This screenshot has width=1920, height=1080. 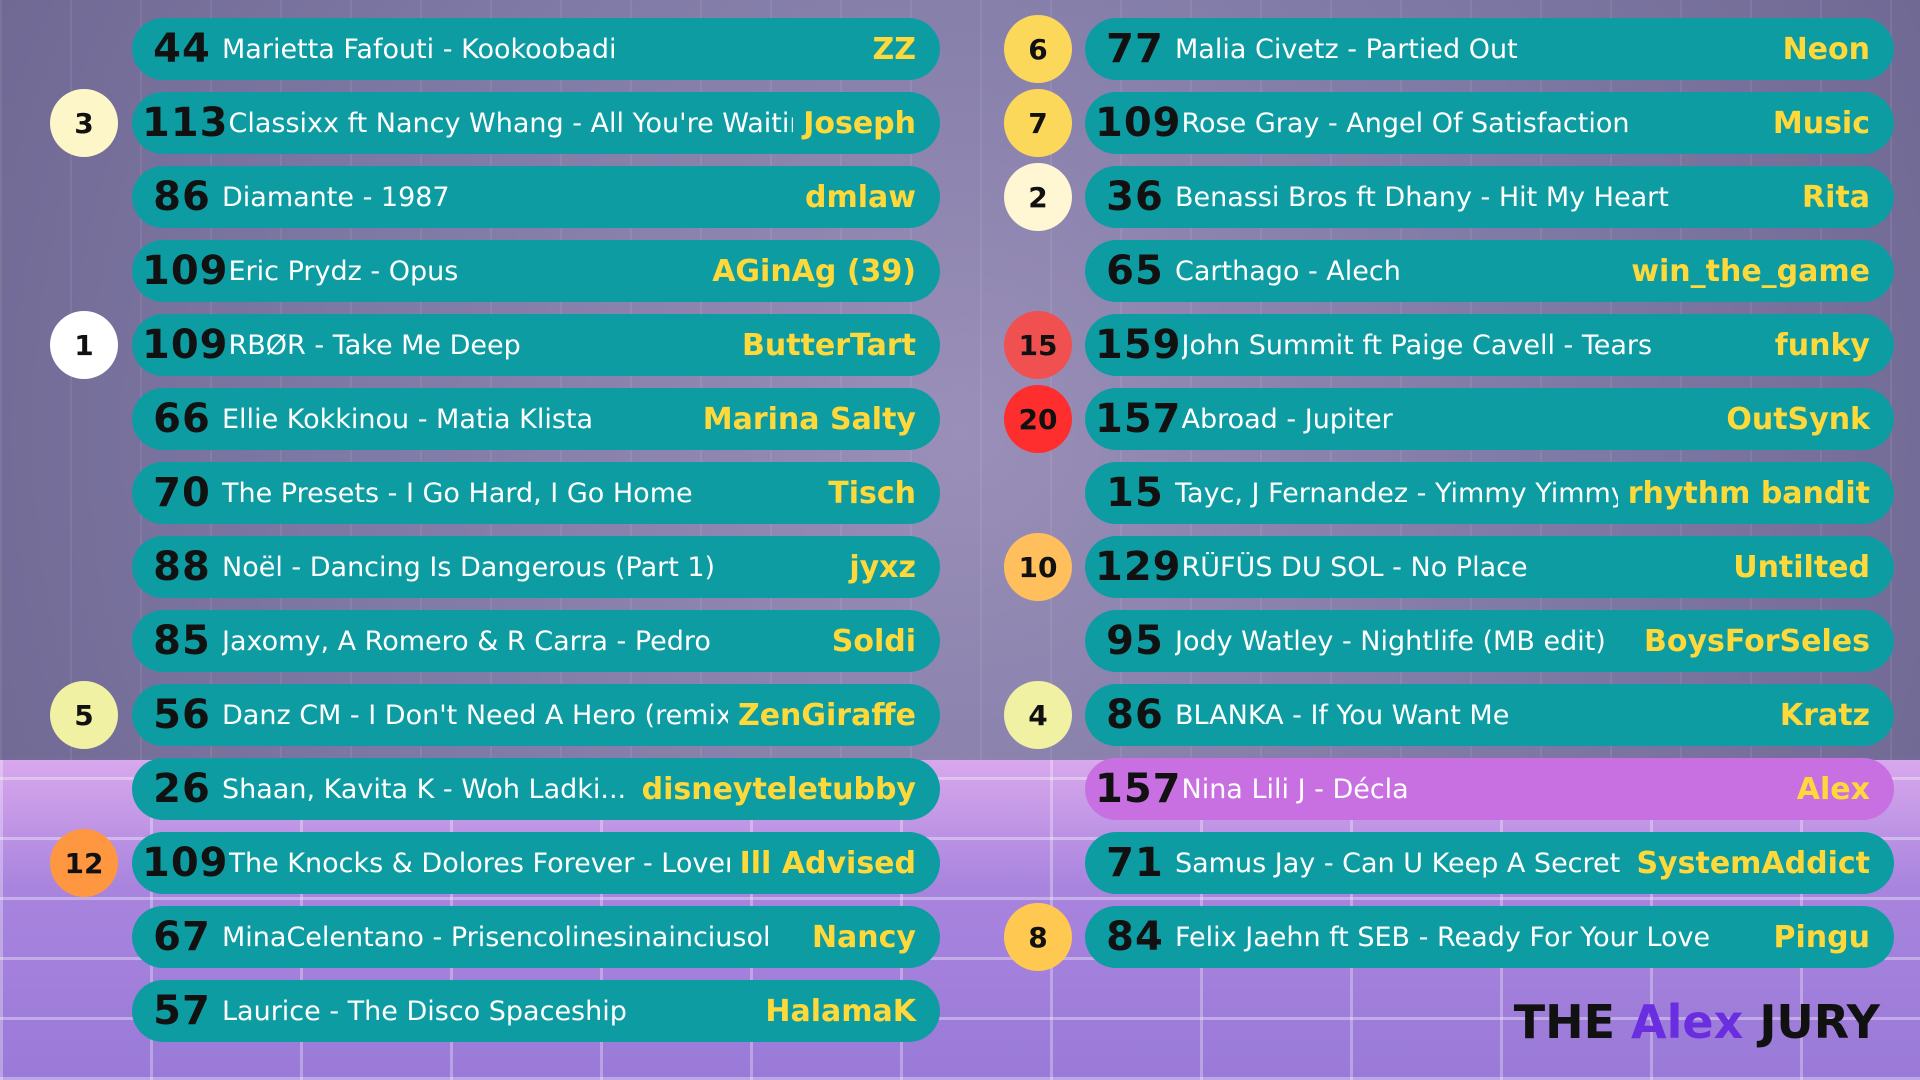 What do you see at coordinates (826, 715) in the screenshot?
I see `user-name: ZenGiraffe` at bounding box center [826, 715].